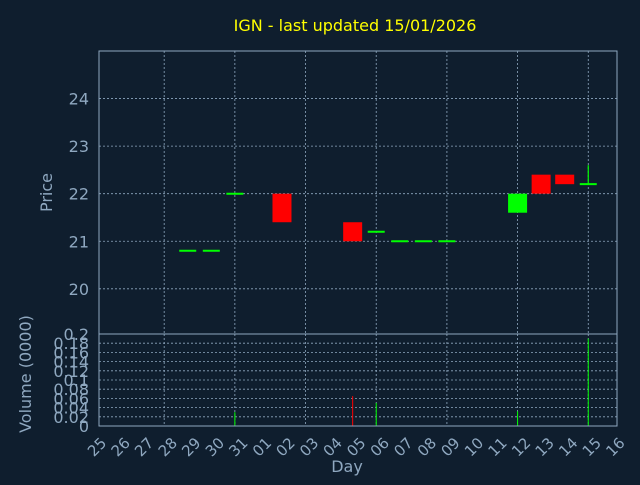 The width and height of the screenshot is (640, 485). I want to click on x-tick-label: 28, so click(168, 447).